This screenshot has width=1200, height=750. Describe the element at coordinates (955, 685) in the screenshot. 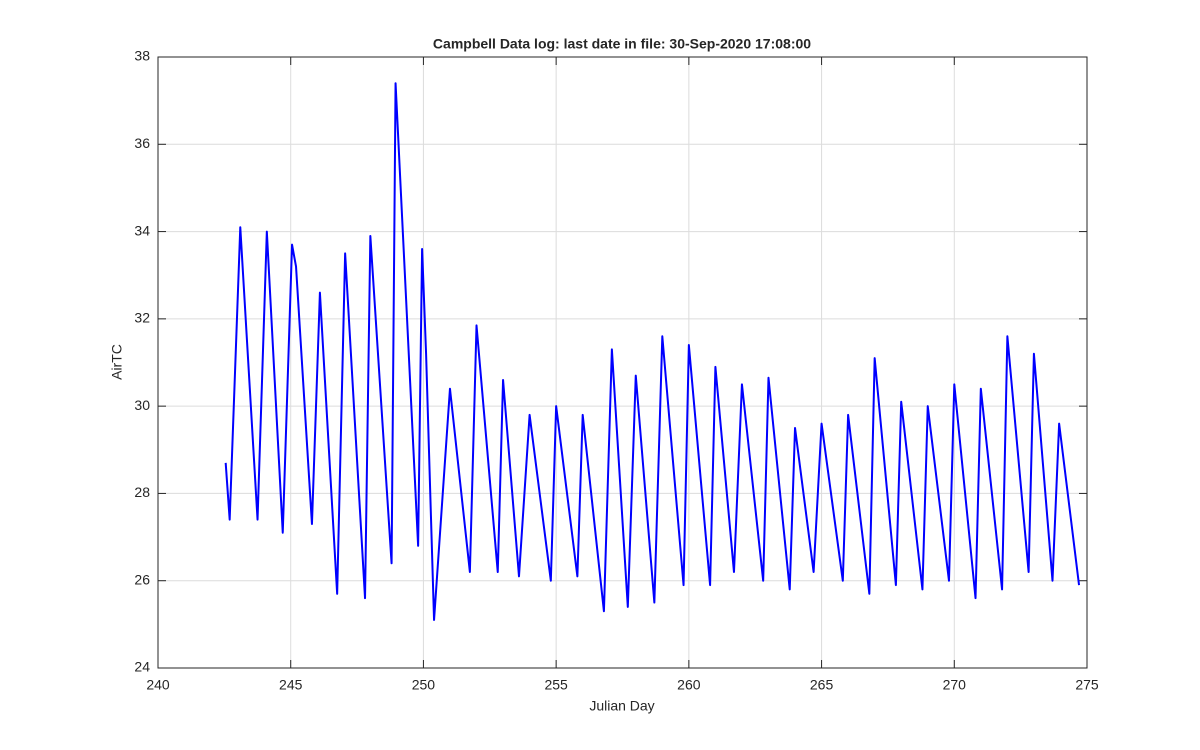

I see `x-tick-label: 270` at that location.